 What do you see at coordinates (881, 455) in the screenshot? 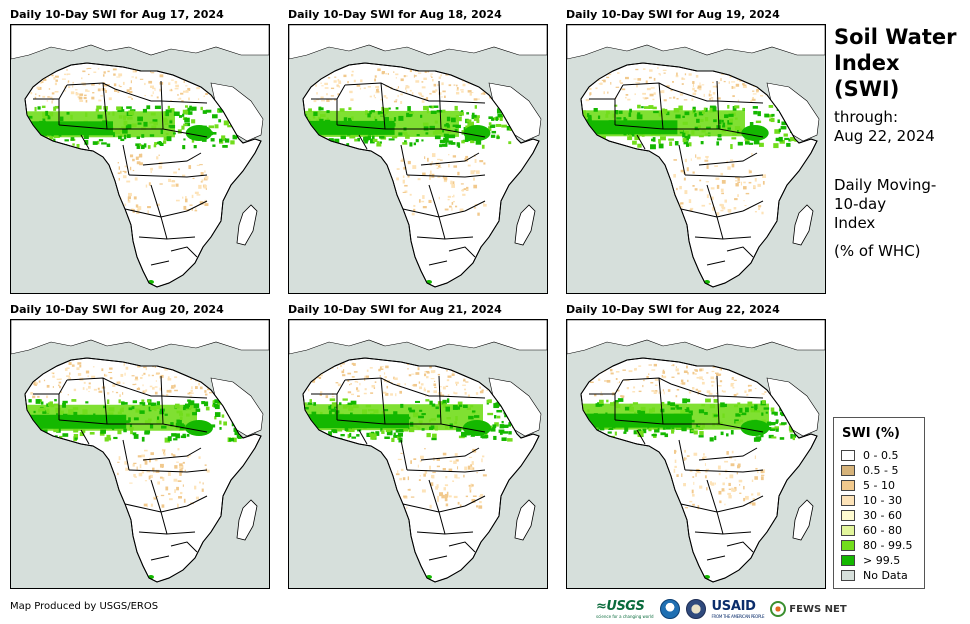
I see `legend-label: 0 - 0.5` at bounding box center [881, 455].